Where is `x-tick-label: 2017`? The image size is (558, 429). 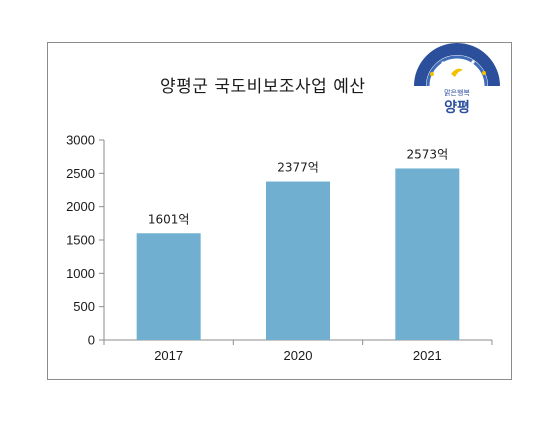
x-tick-label: 2017 is located at coordinates (168, 355).